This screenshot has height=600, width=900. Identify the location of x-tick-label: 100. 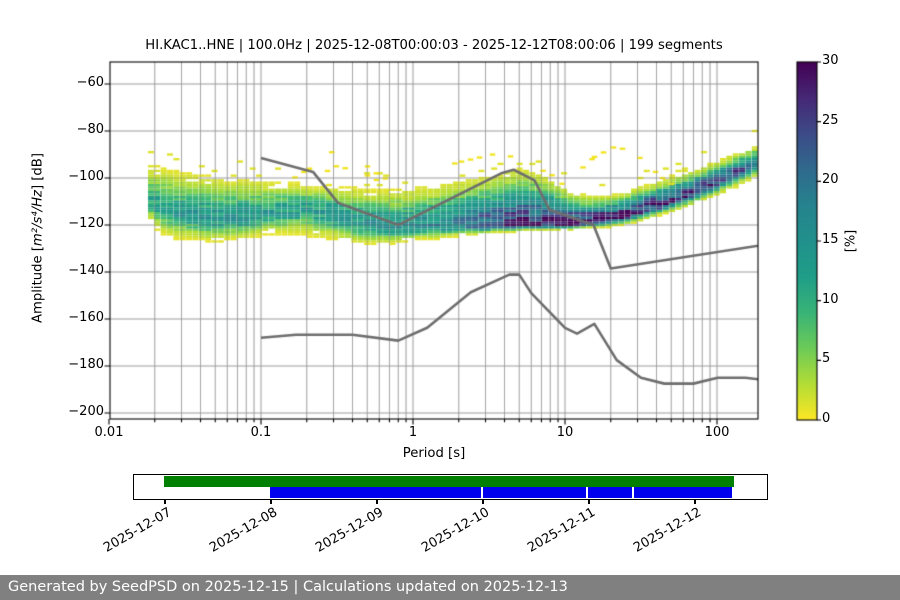
(717, 432).